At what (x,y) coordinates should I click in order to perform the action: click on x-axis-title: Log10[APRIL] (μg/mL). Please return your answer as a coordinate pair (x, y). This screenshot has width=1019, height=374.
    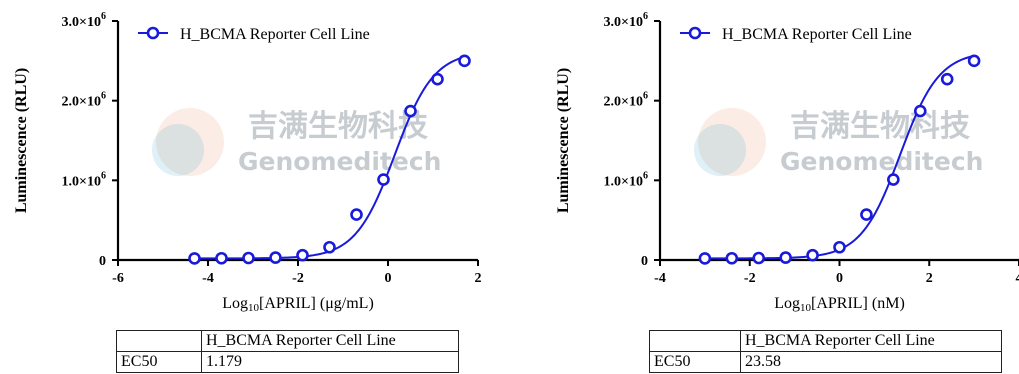
    Looking at the image, I should click on (298, 304).